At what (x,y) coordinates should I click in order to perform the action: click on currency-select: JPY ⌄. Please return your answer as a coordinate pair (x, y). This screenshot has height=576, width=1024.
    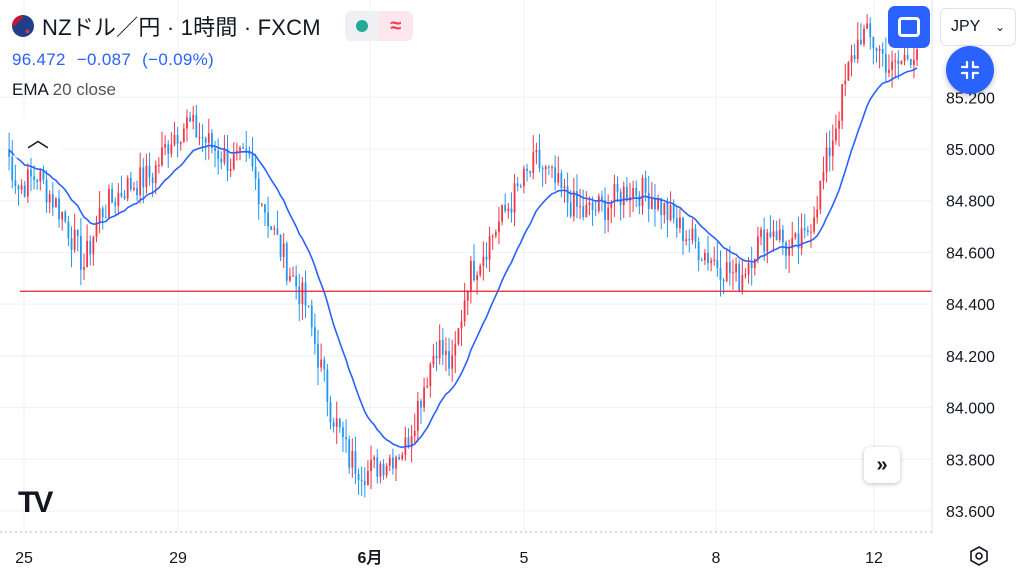
    Looking at the image, I should click on (978, 27).